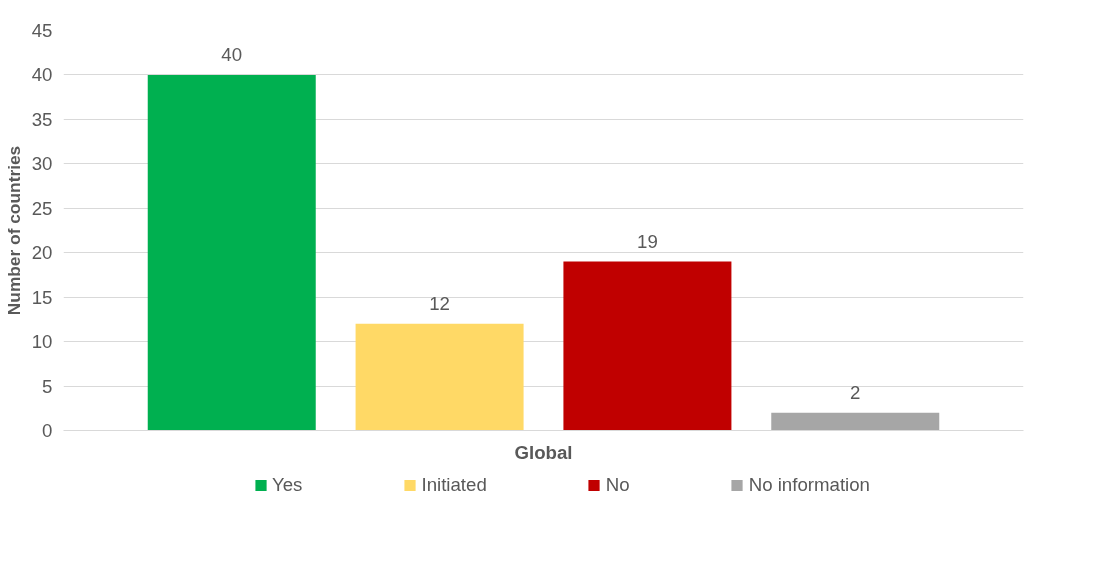 This screenshot has height=564, width=1099. I want to click on data-label: 2, so click(855, 392).